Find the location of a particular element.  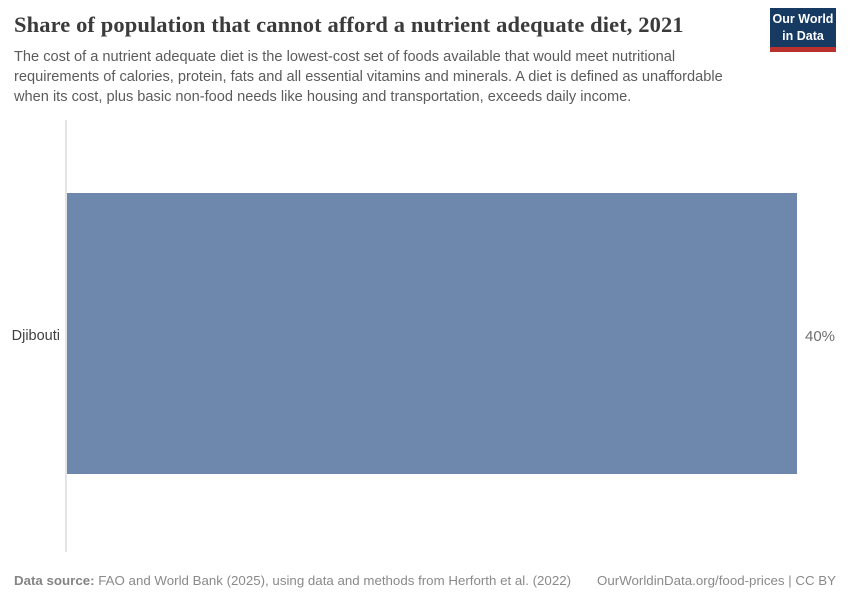

owid-logo: Our World in Data is located at coordinates (803, 30).